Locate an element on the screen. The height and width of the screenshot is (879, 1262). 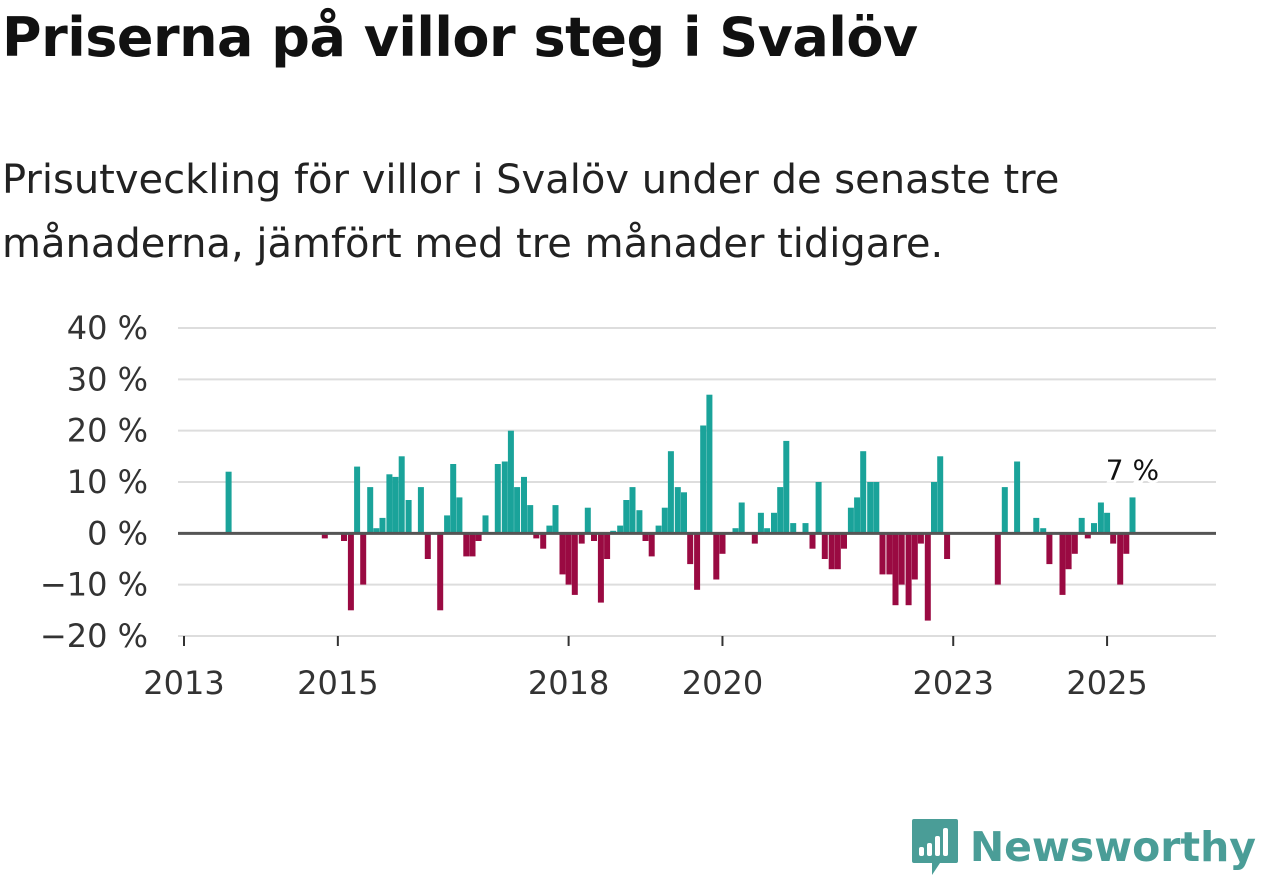
y-tick-label: 30 % is located at coordinates (107, 379).